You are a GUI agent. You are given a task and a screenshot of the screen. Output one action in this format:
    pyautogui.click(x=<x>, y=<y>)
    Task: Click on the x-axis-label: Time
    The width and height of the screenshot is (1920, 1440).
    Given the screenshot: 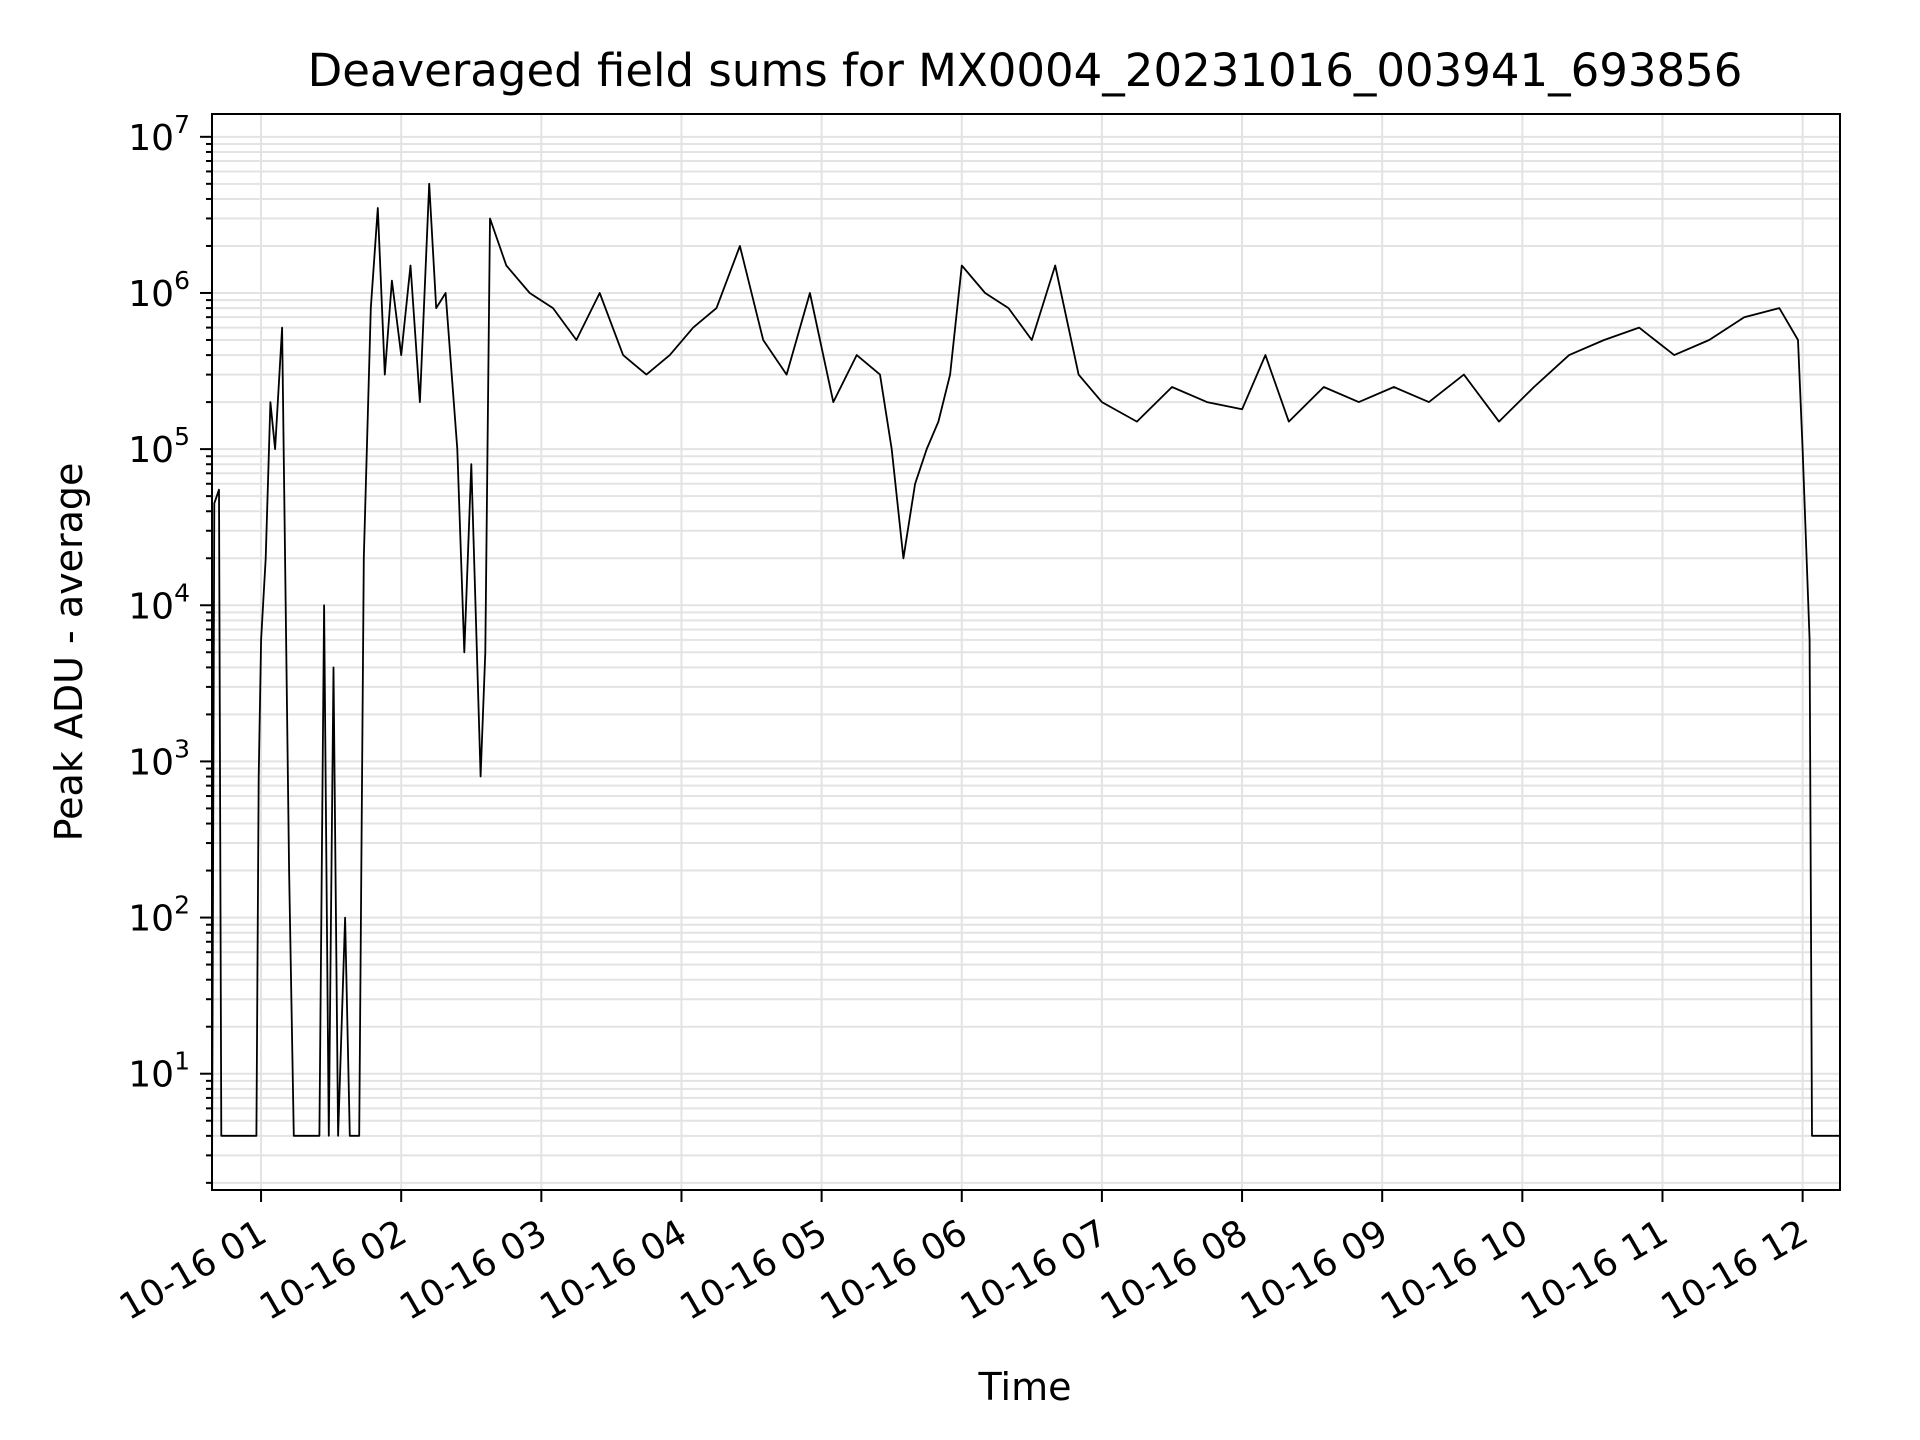 What is the action you would take?
    pyautogui.click(x=1025, y=1387)
    